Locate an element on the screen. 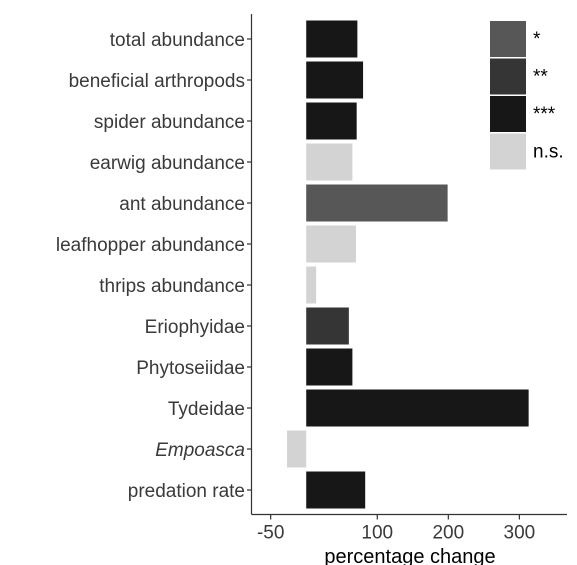 This screenshot has height=565, width=577. bar-total-abundance is located at coordinates (332, 39).